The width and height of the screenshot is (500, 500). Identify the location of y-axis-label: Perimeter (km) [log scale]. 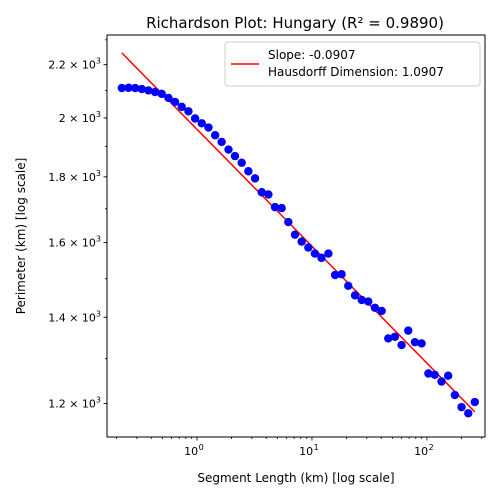
(21, 236).